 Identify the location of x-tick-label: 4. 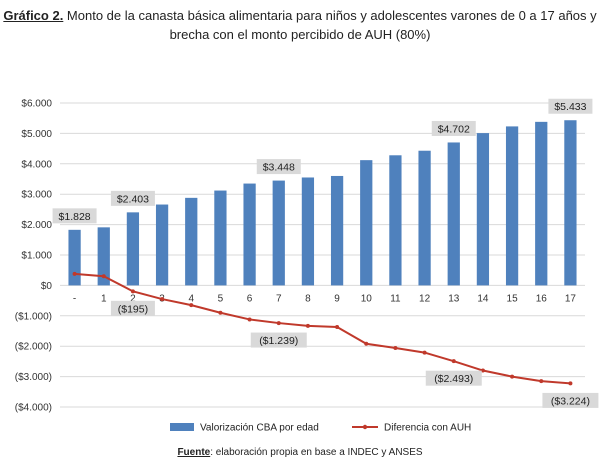
(191, 298).